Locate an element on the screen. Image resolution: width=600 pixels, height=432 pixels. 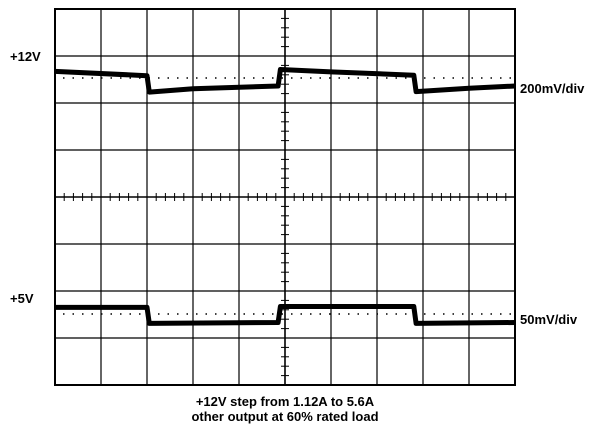
channel-scale-label: 200mV/div is located at coordinates (552, 88).